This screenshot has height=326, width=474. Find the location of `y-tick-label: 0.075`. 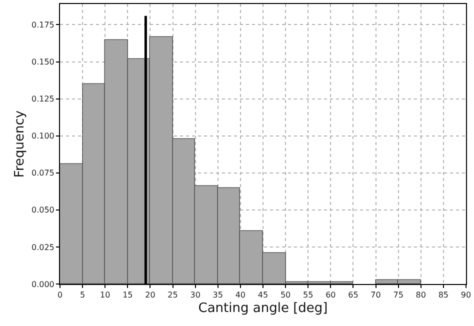

y-tick-label: 0.075 is located at coordinates (42, 173).